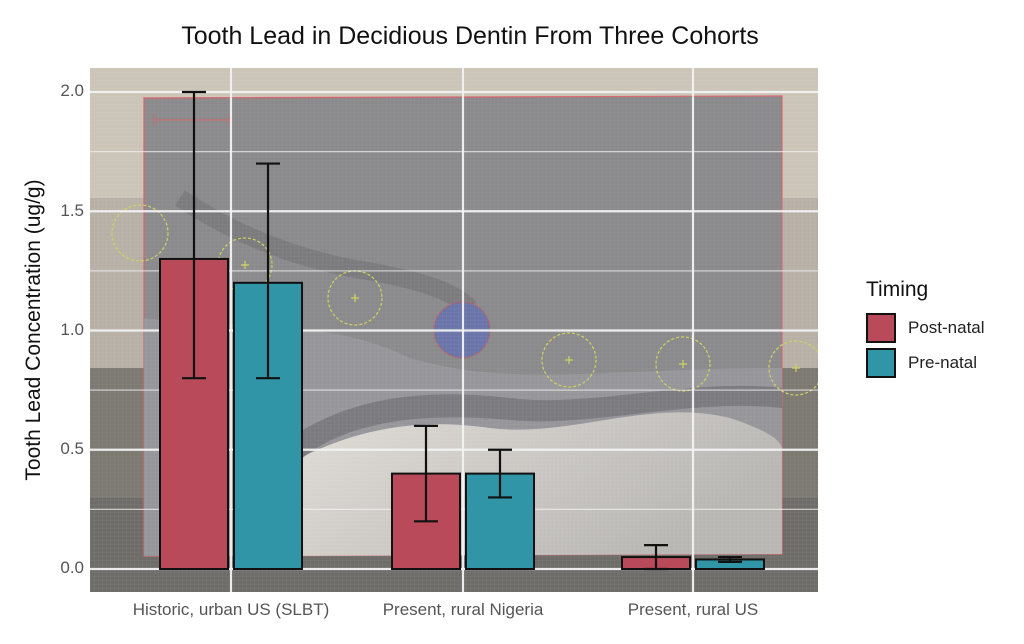 Image resolution: width=1024 pixels, height=644 pixels. I want to click on y-tick-0-5: 0.5, so click(72, 448).